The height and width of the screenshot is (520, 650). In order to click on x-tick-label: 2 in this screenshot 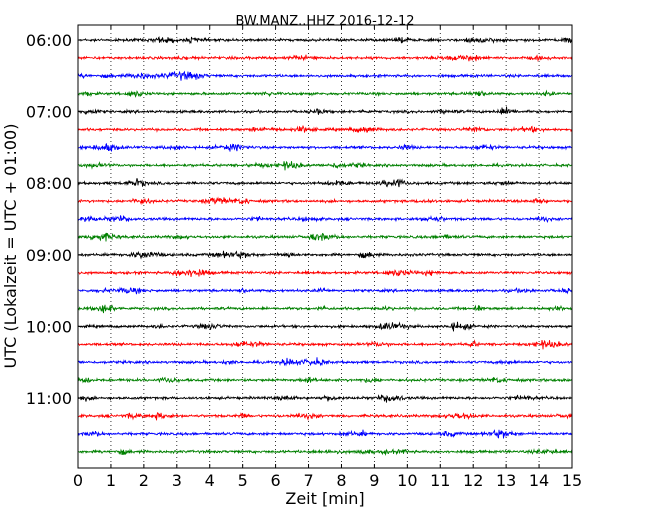, I will do `click(144, 480)`.